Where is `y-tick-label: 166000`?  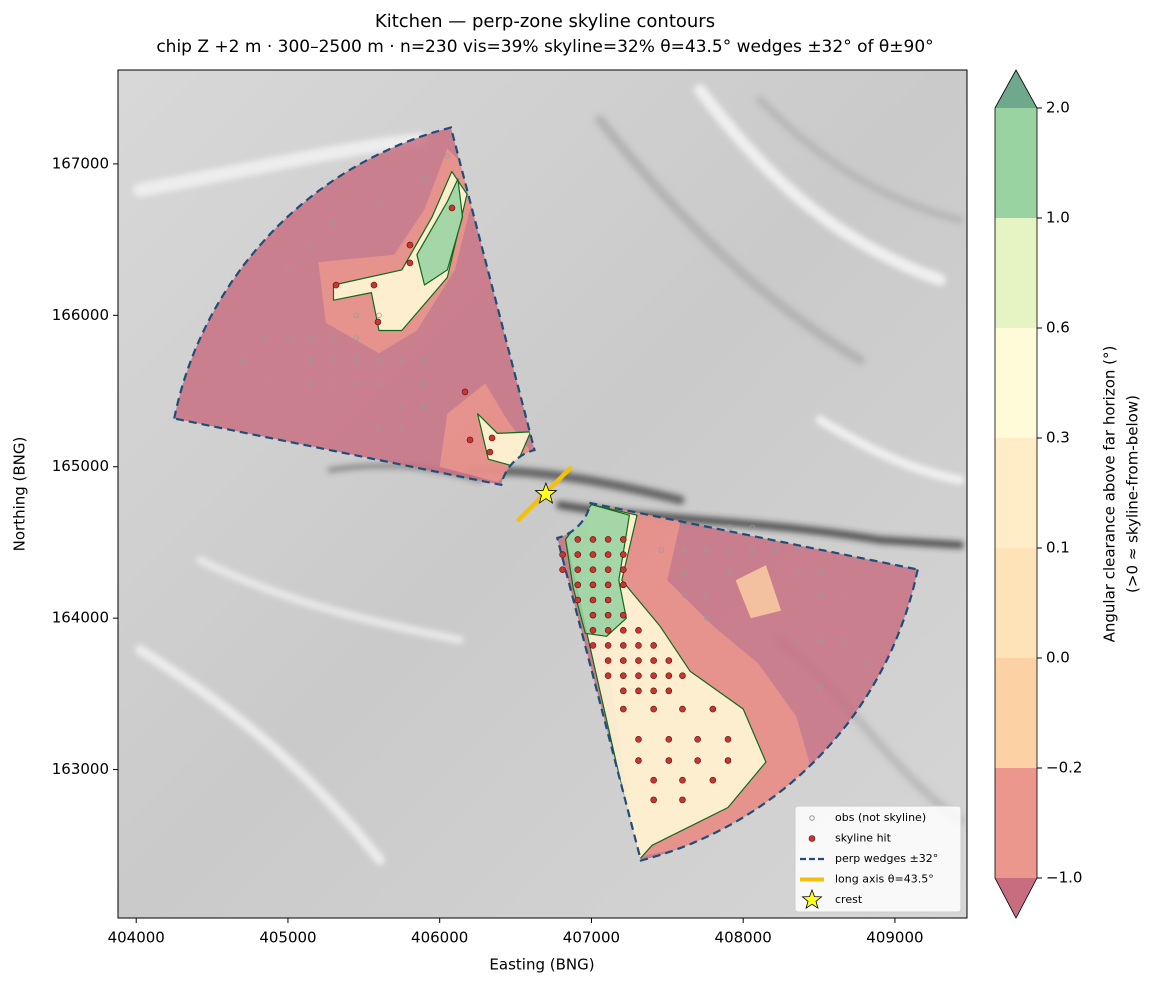 y-tick-label: 166000 is located at coordinates (80, 315).